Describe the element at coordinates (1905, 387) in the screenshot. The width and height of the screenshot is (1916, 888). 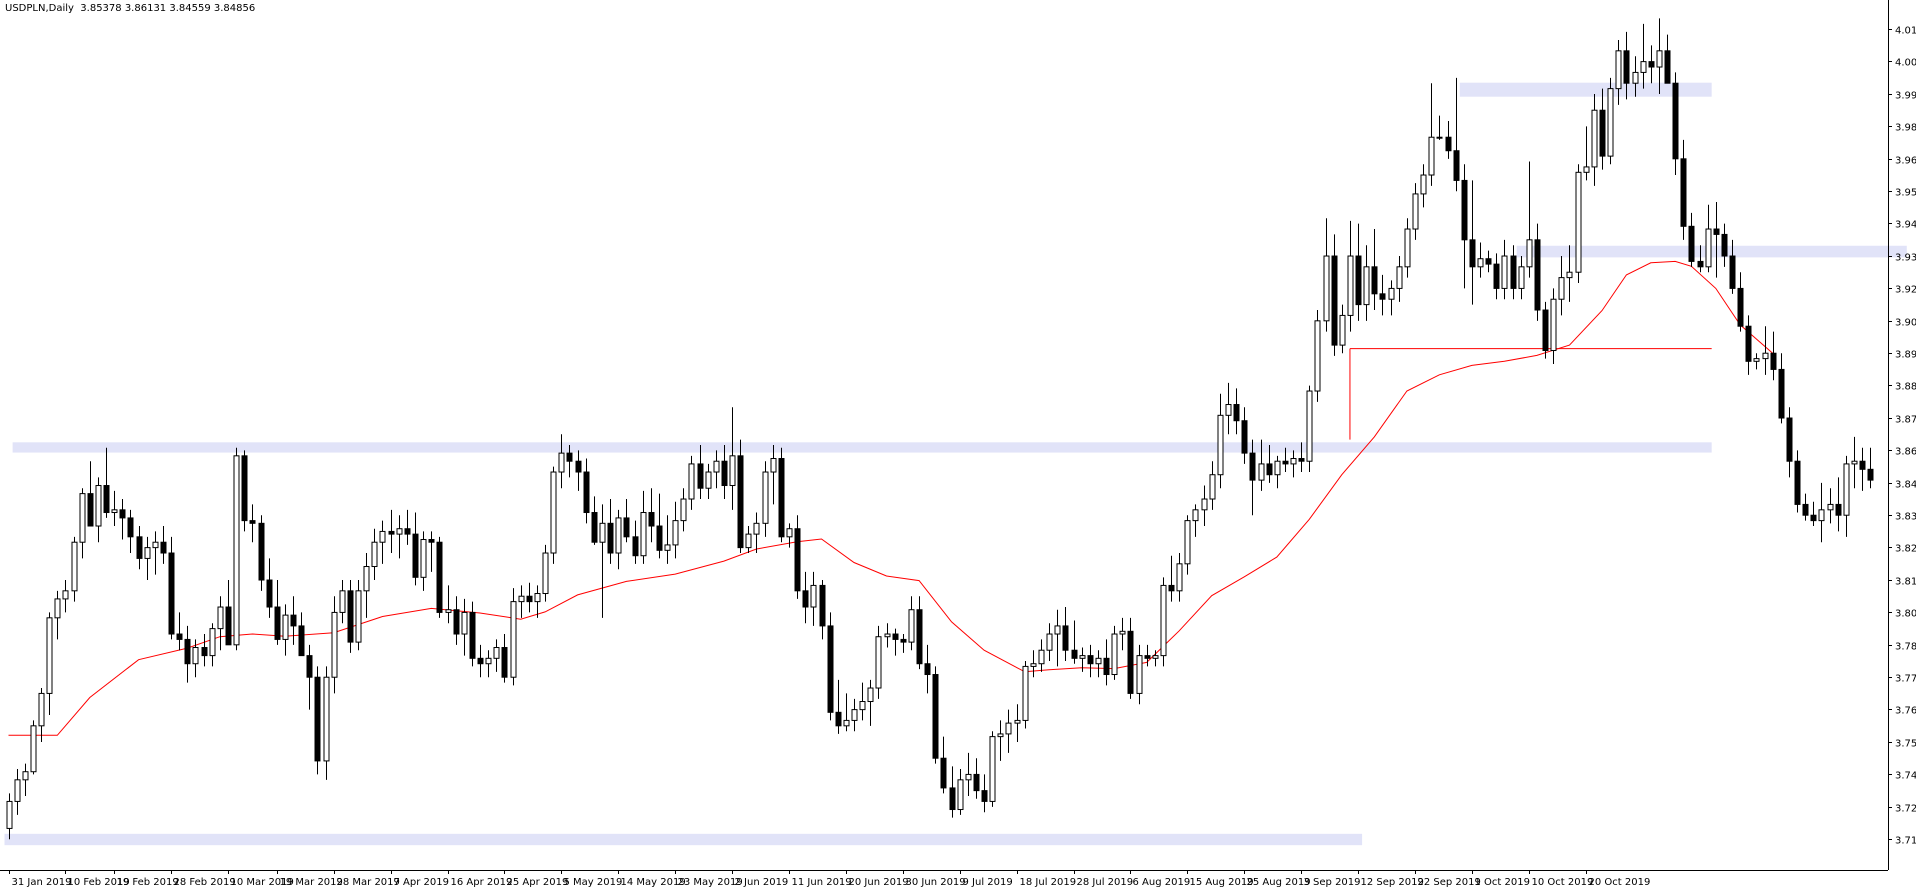
I see `y-tick-label: 3.88410` at that location.